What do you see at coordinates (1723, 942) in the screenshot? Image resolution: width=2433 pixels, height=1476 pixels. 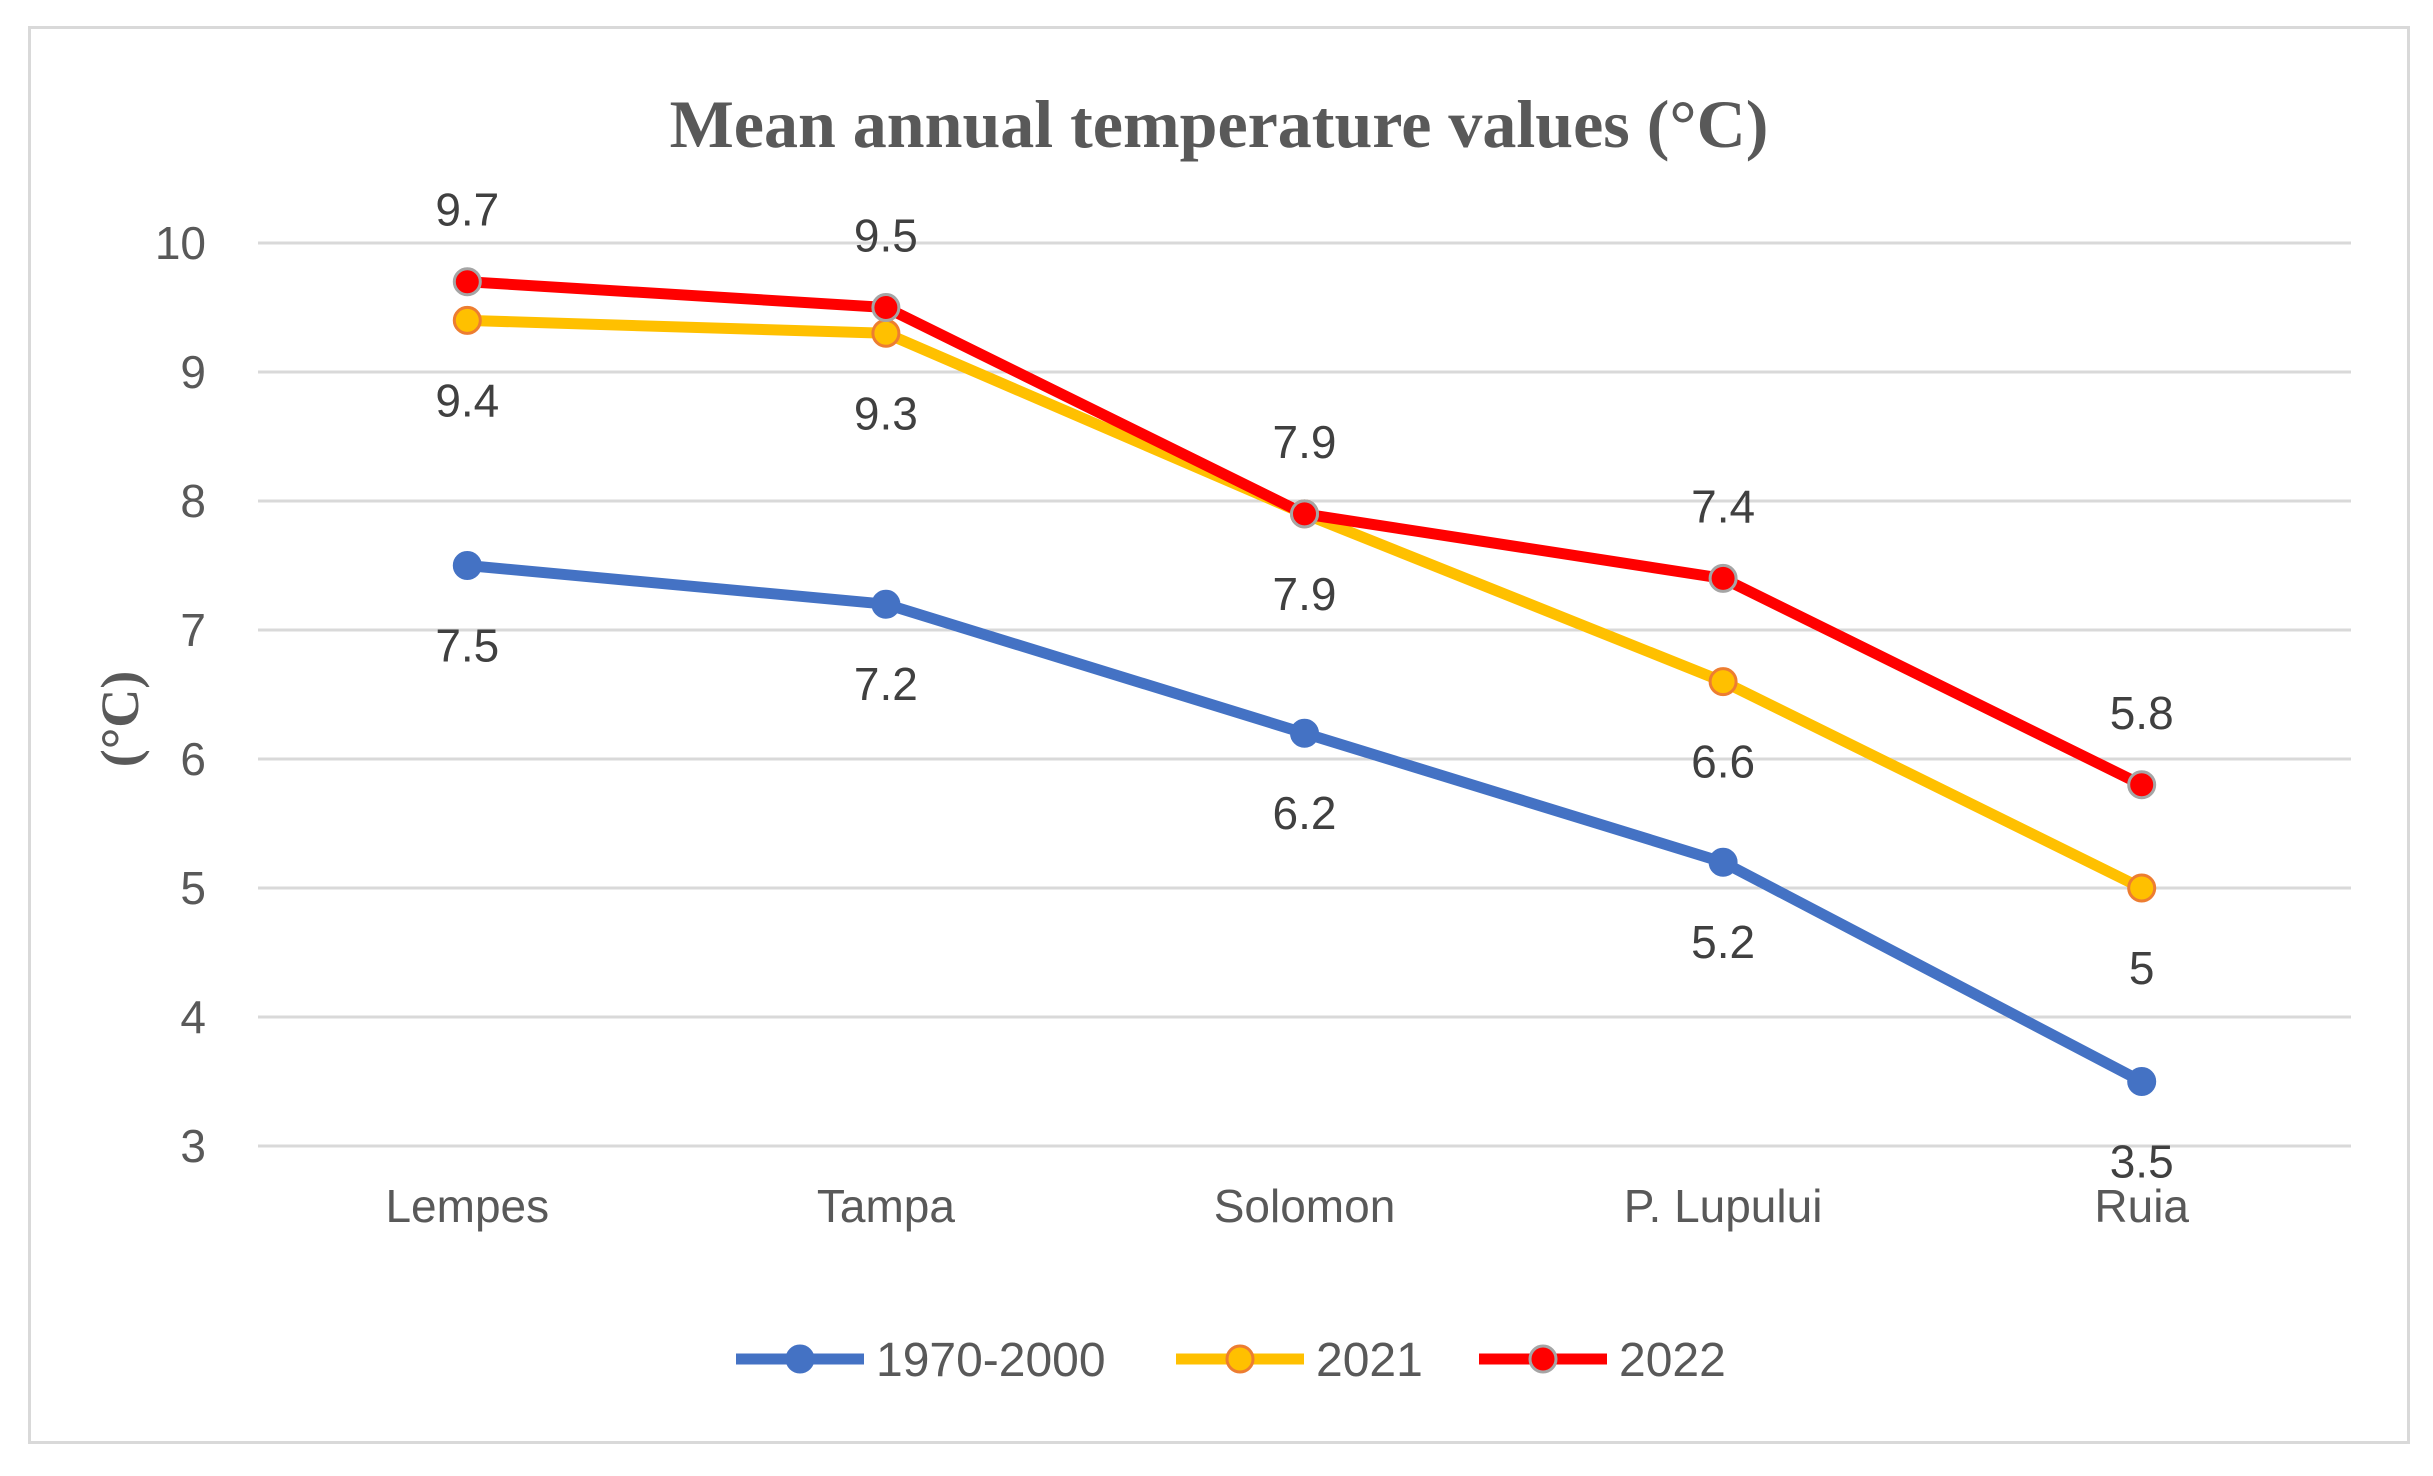 I see `data-label-1970-2000: 5.2` at bounding box center [1723, 942].